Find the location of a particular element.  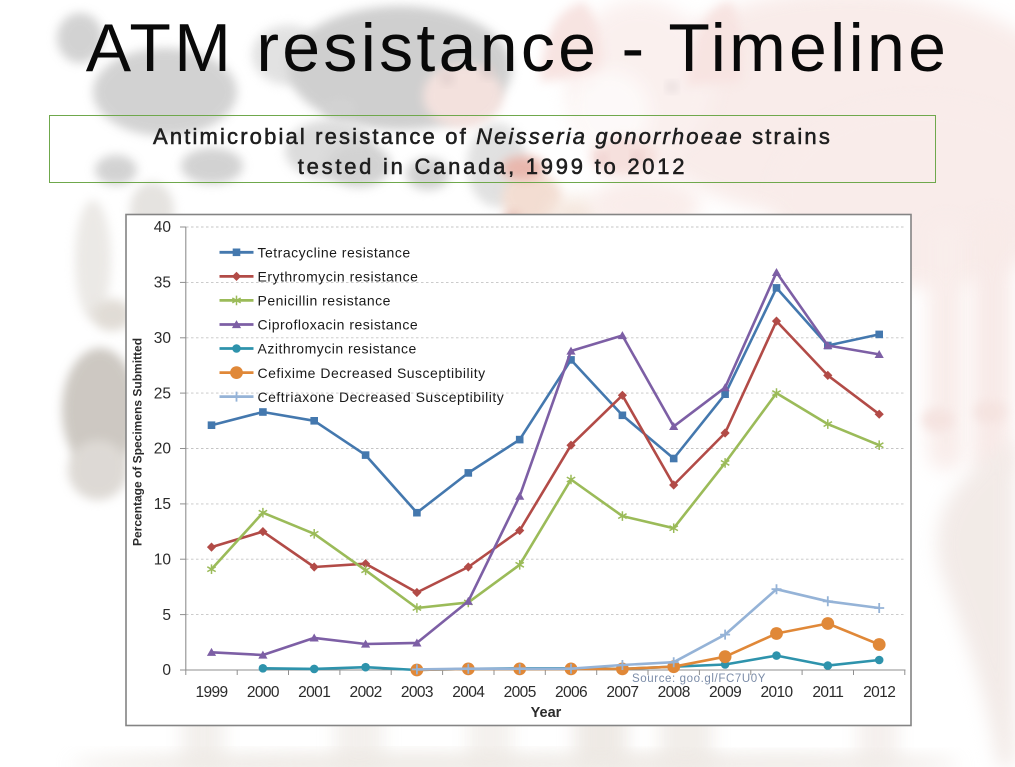

svg-text: 2003 is located at coordinates (417, 692).